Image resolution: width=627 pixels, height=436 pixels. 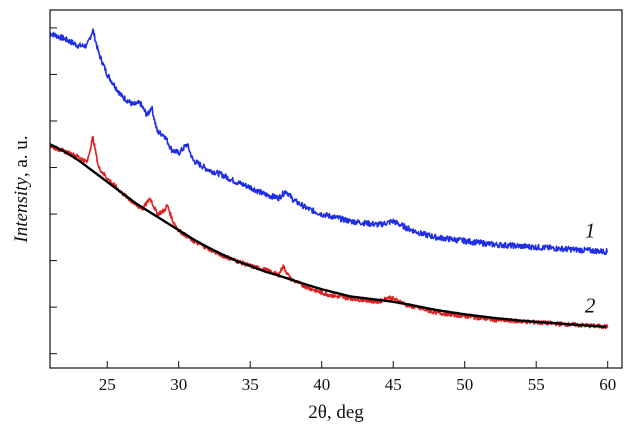 What do you see at coordinates (590, 230) in the screenshot?
I see `series-label-1: 1` at bounding box center [590, 230].